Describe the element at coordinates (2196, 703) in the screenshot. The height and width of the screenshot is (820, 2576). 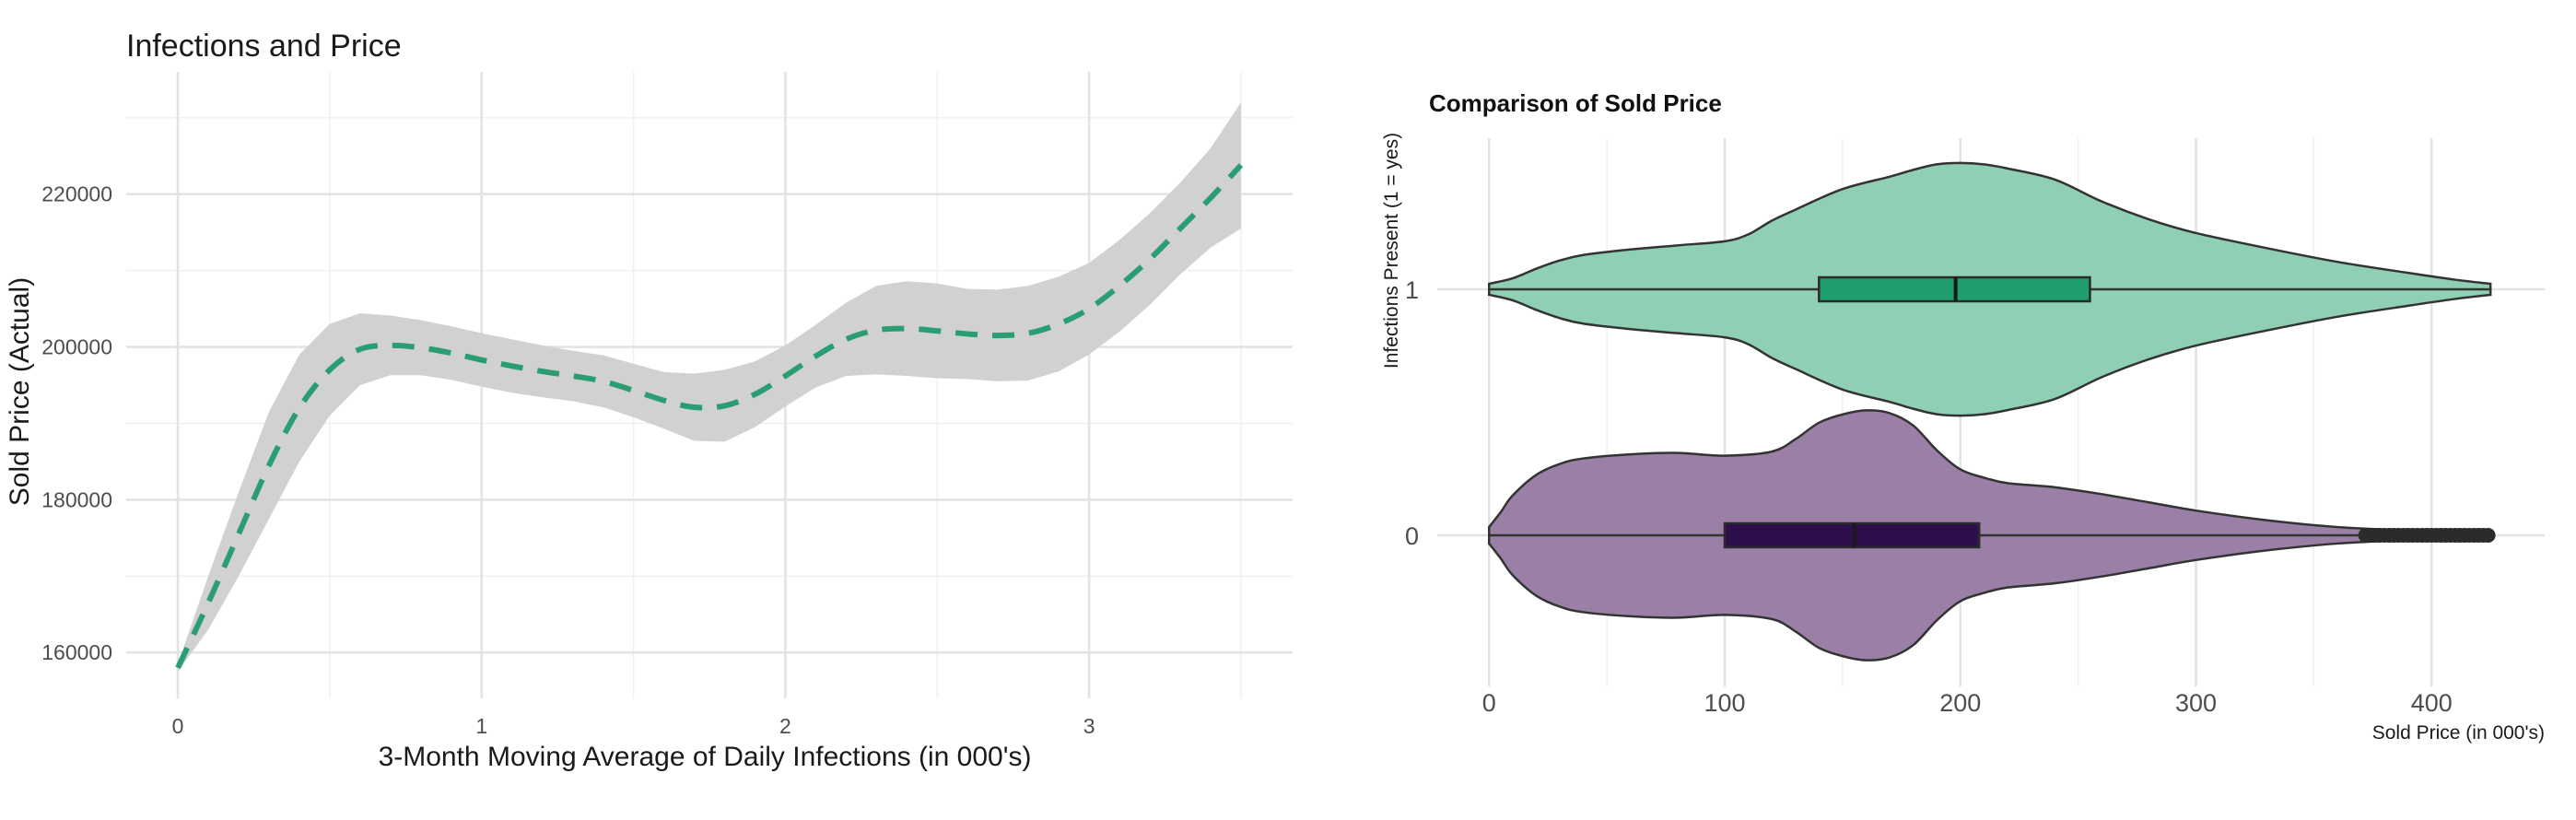
I see `right-x-tick-label: 300` at that location.